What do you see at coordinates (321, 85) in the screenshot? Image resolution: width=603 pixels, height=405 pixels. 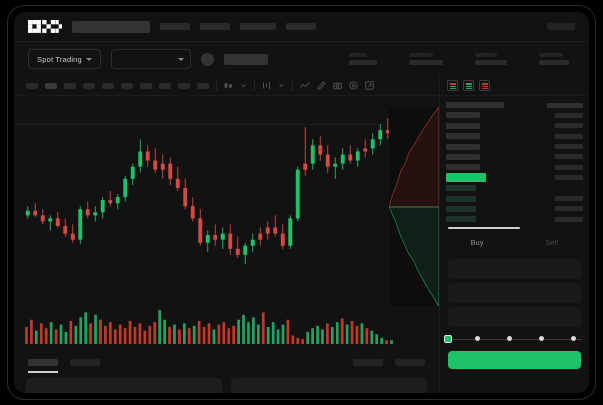 I see `pencil-draw-icon` at bounding box center [321, 85].